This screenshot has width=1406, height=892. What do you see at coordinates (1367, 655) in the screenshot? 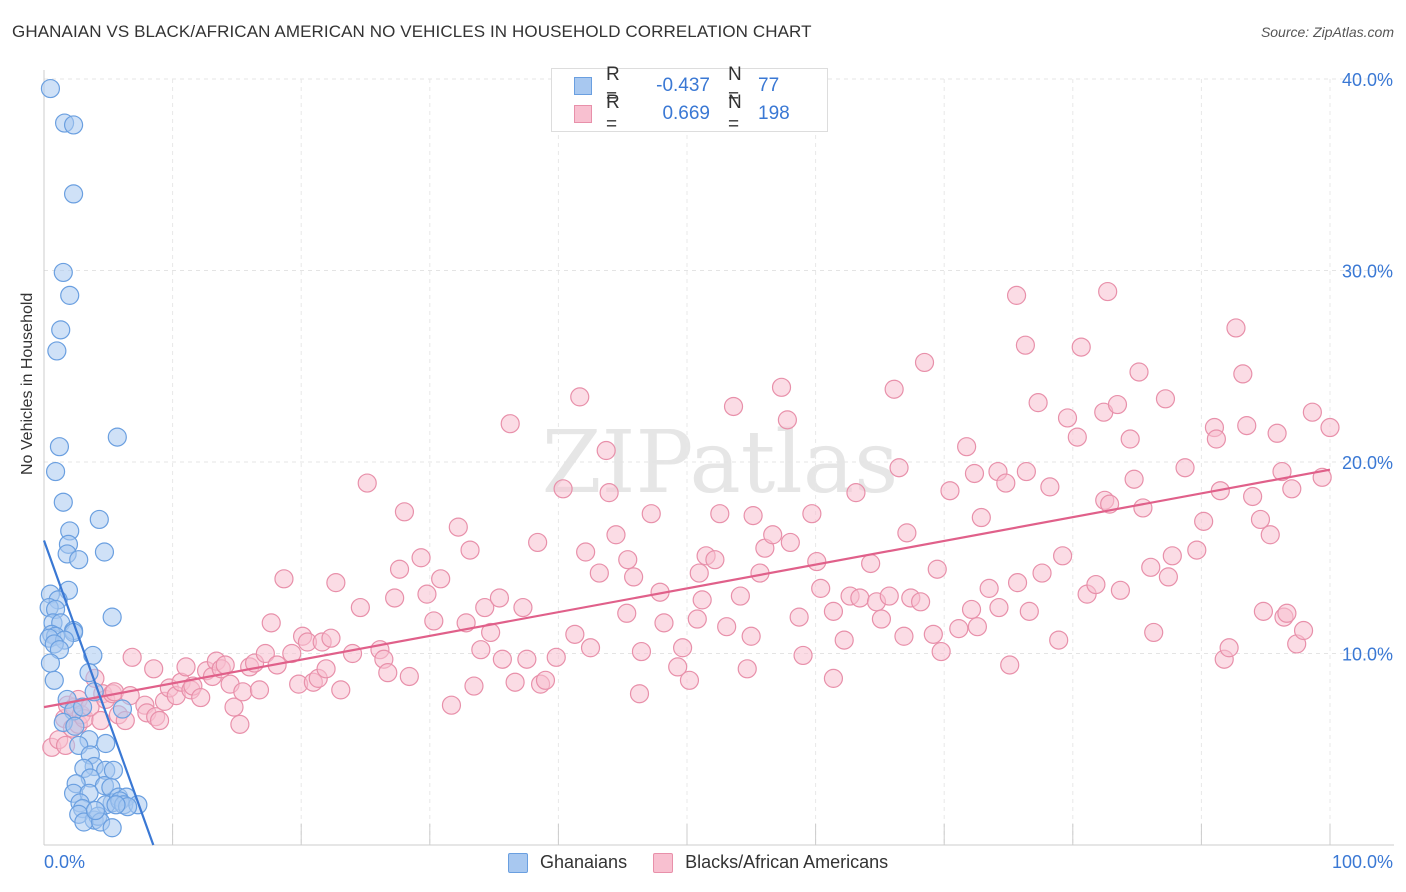
I see `y-tick-label: 10.0%` at bounding box center [1367, 655].